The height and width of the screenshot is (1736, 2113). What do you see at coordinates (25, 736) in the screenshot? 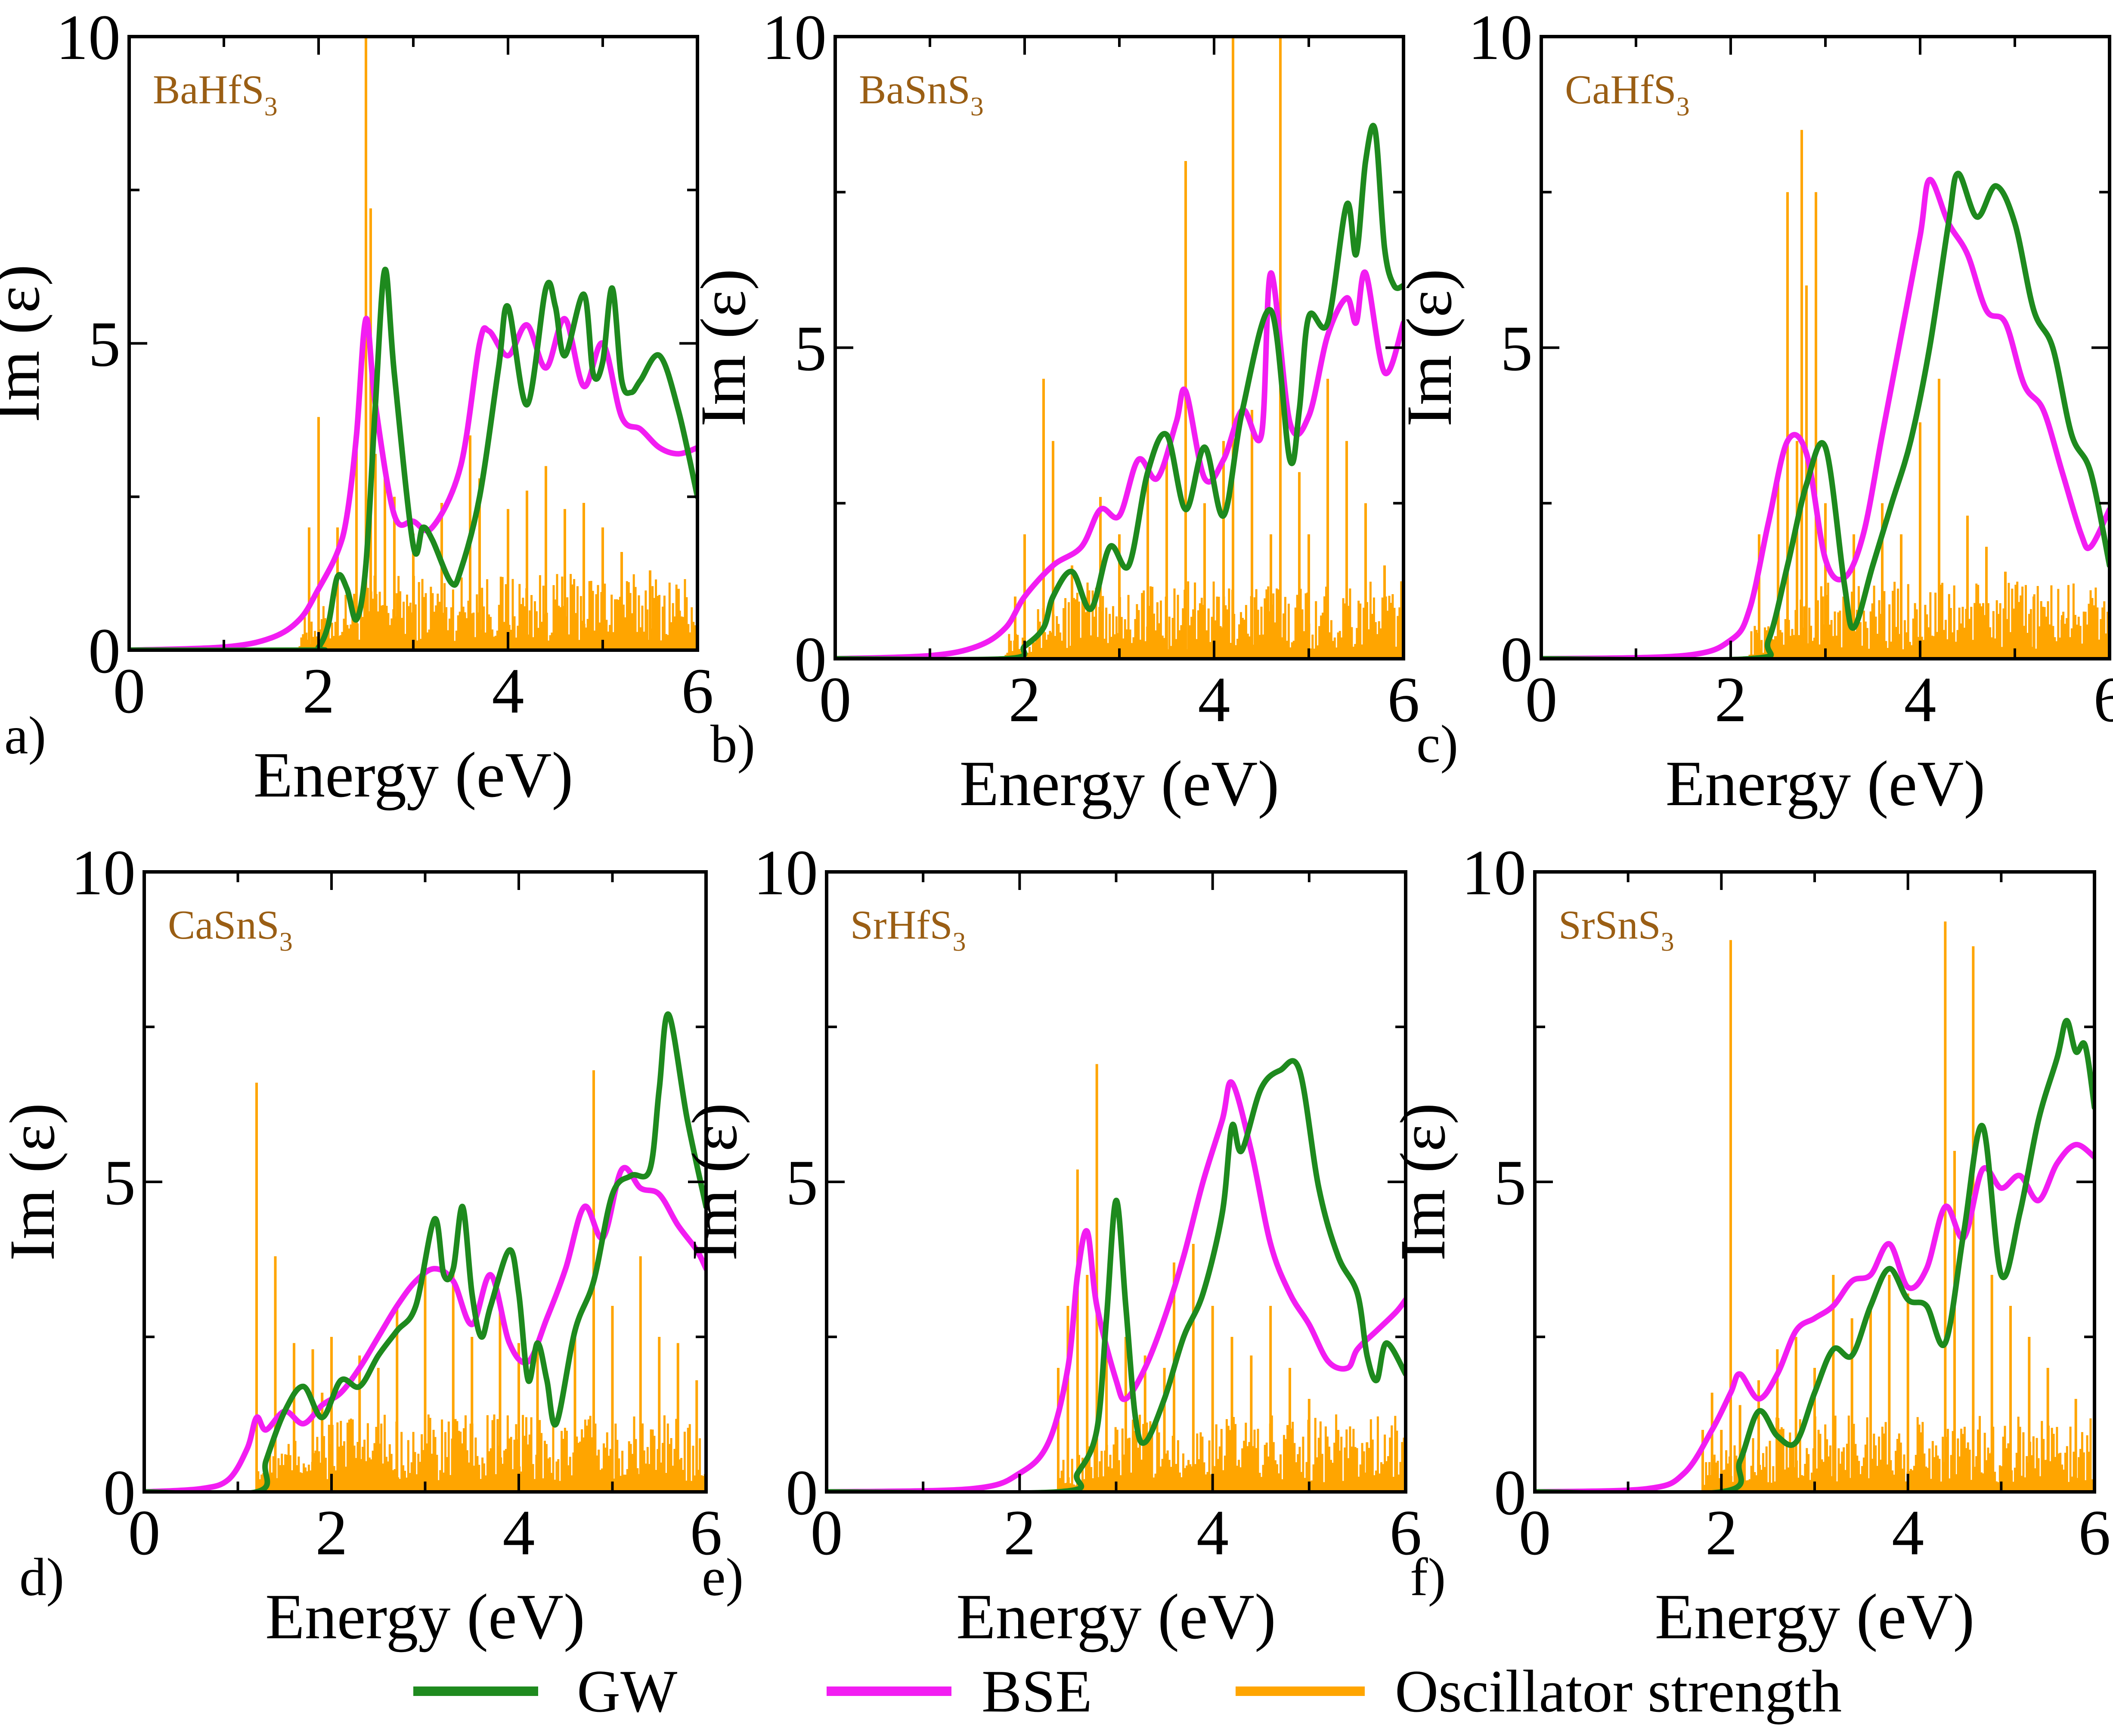
I see `panel-letter: a)` at bounding box center [25, 736].